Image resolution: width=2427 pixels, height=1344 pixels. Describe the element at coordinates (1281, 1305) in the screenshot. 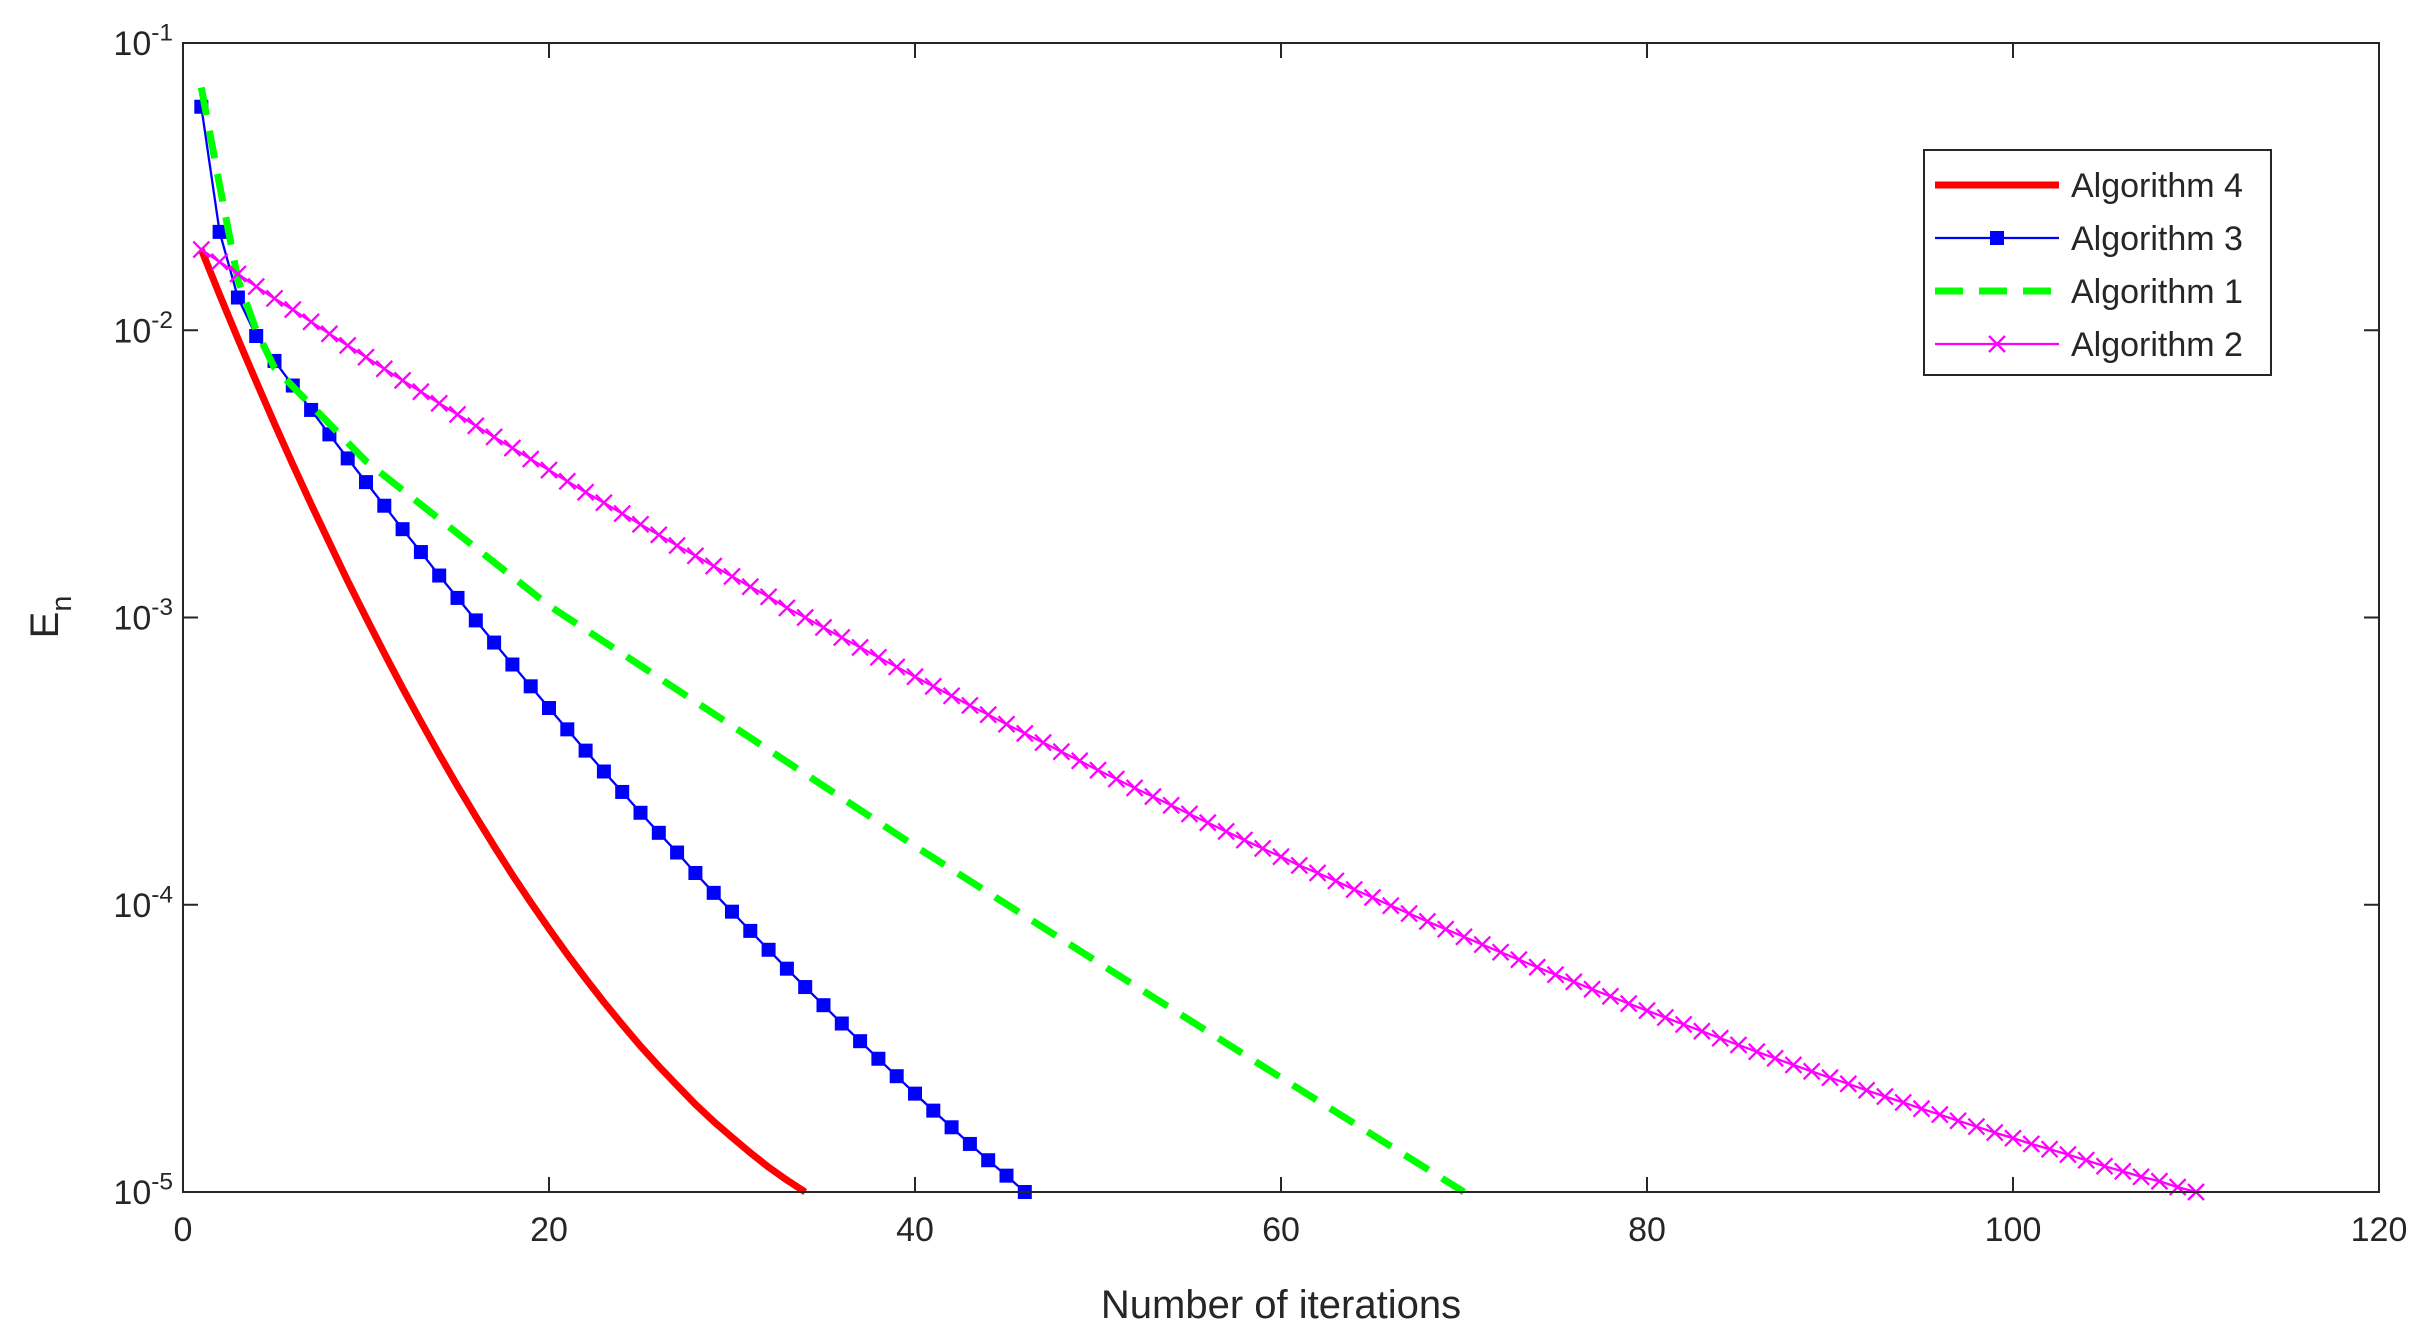

I see `x-axis-label: Number of iterations` at that location.